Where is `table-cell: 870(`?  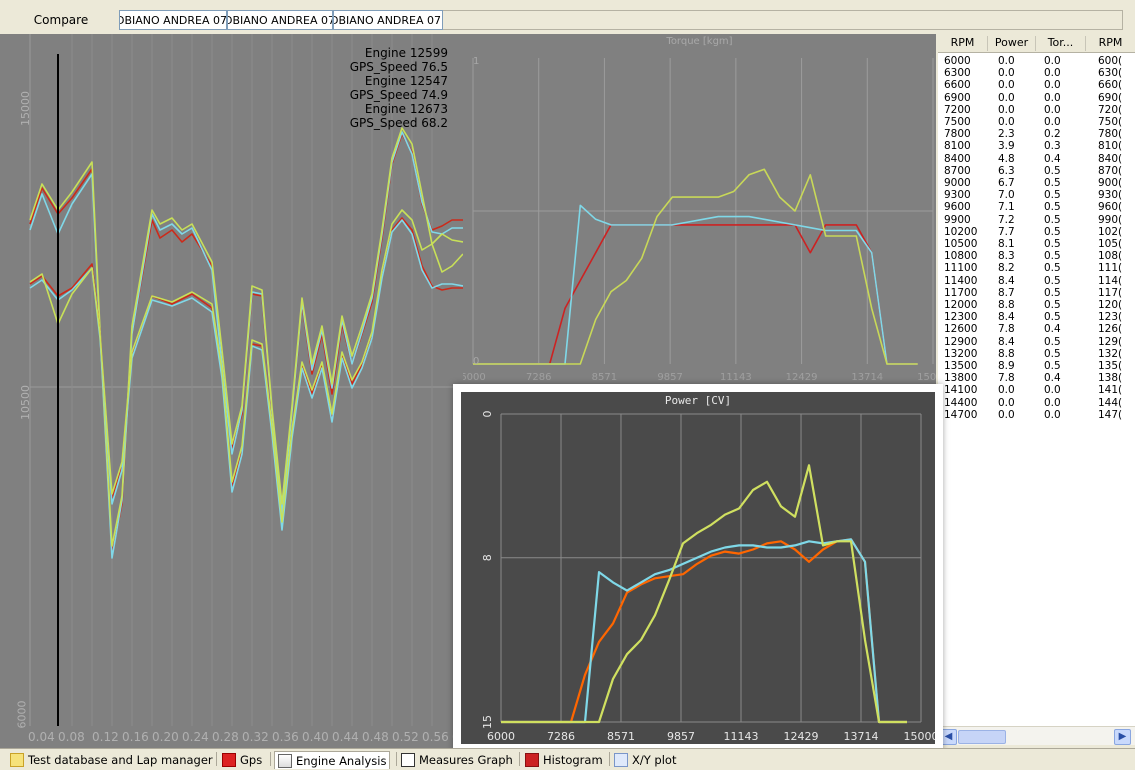
table-cell: 870( is located at coordinates (1110, 170).